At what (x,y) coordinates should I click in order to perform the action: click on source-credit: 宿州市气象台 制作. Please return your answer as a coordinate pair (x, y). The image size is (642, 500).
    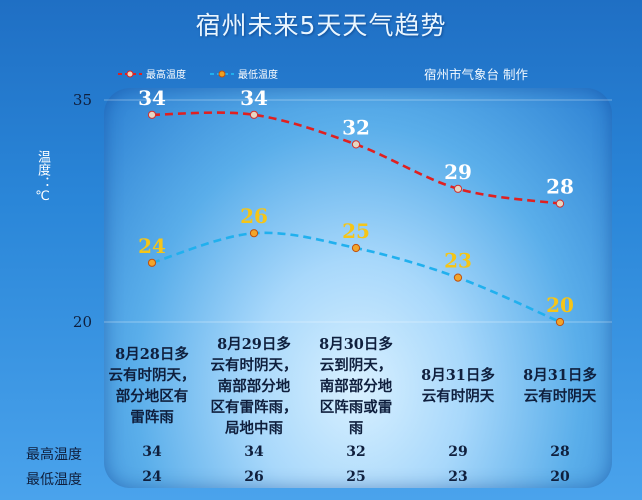
    Looking at the image, I should click on (476, 74).